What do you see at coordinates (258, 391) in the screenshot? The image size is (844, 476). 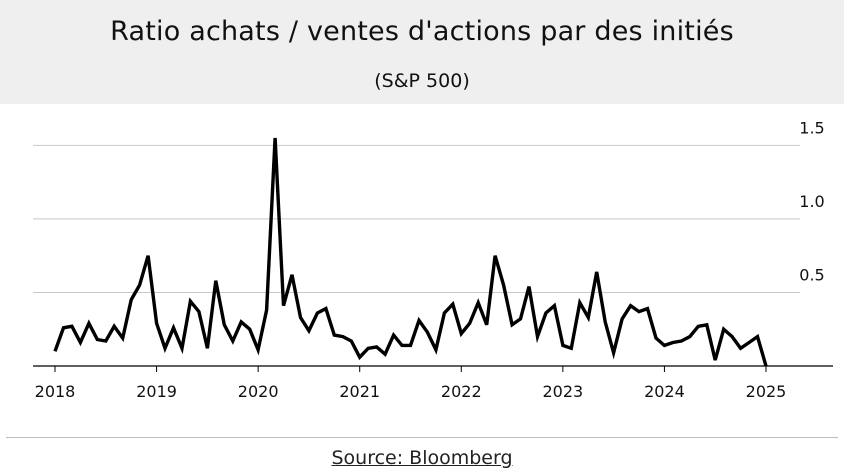 I see `x-tick-label: 2020` at bounding box center [258, 391].